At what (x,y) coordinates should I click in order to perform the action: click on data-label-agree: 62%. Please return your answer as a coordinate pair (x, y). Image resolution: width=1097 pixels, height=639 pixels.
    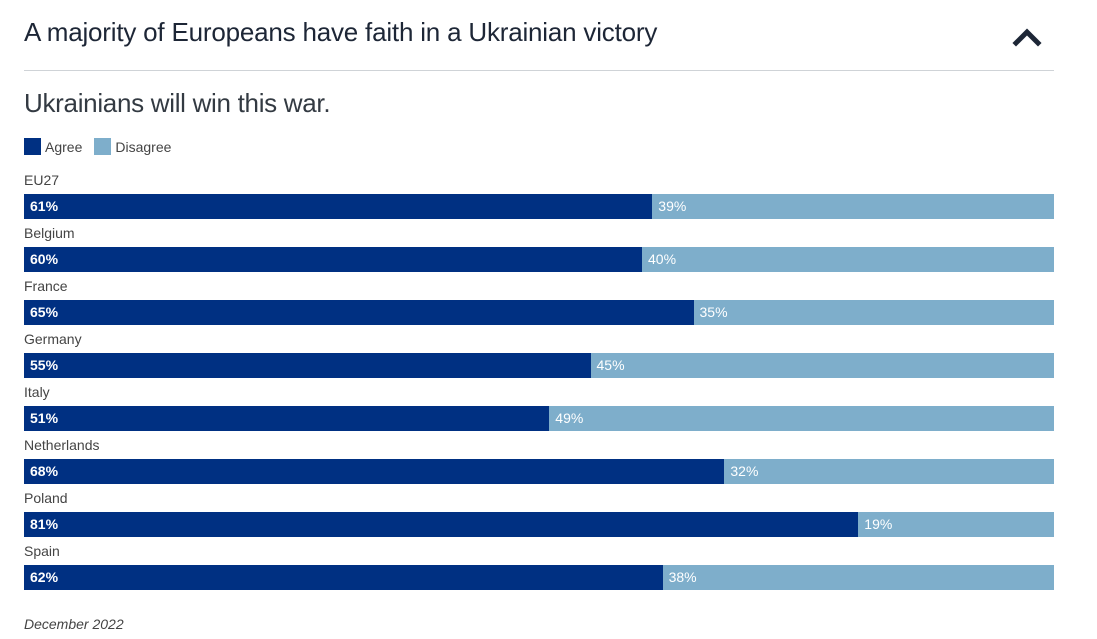
    Looking at the image, I should click on (44, 577).